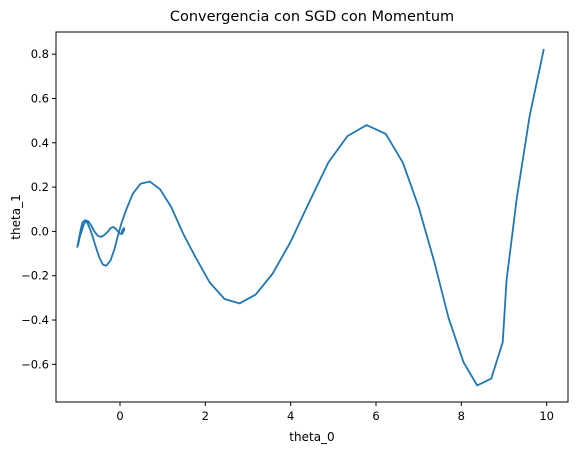 The height and width of the screenshot is (455, 579). I want to click on chart-title: Convergencia con SGD con Momentum, so click(312, 17).